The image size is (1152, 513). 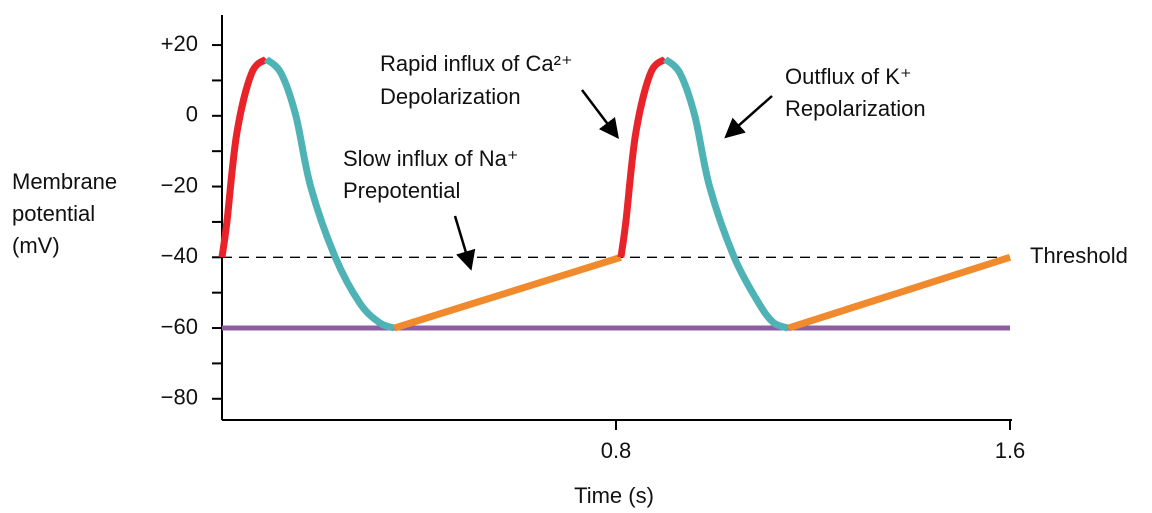 What do you see at coordinates (1079, 255) in the screenshot?
I see `reference-label: Threshold` at bounding box center [1079, 255].